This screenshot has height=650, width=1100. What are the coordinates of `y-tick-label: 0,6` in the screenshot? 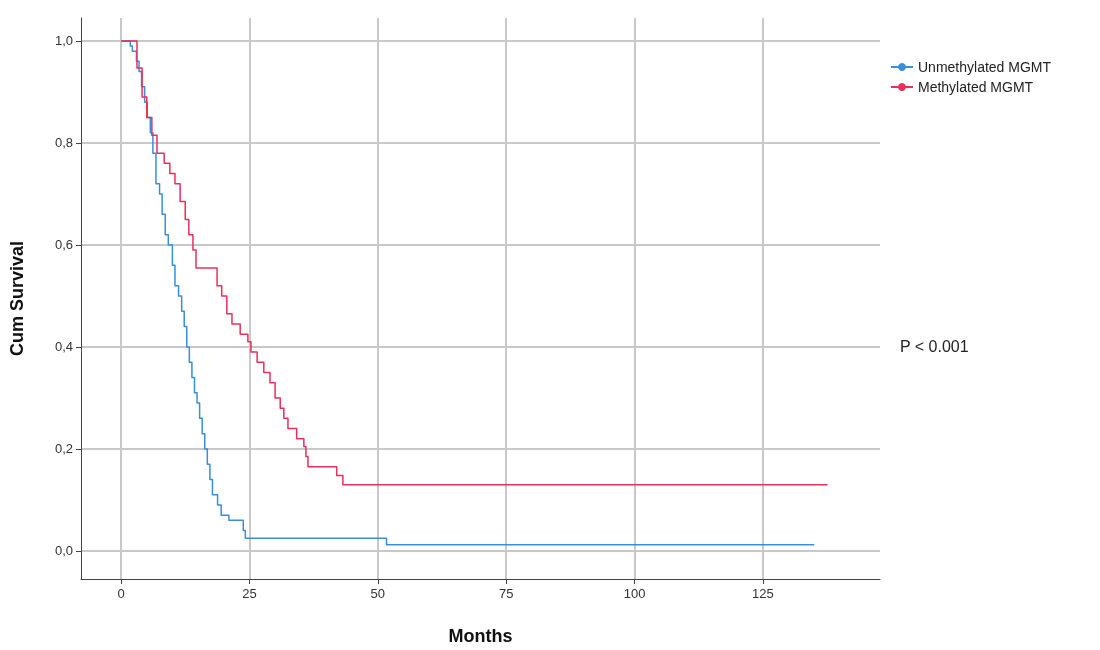 It's located at (63, 245).